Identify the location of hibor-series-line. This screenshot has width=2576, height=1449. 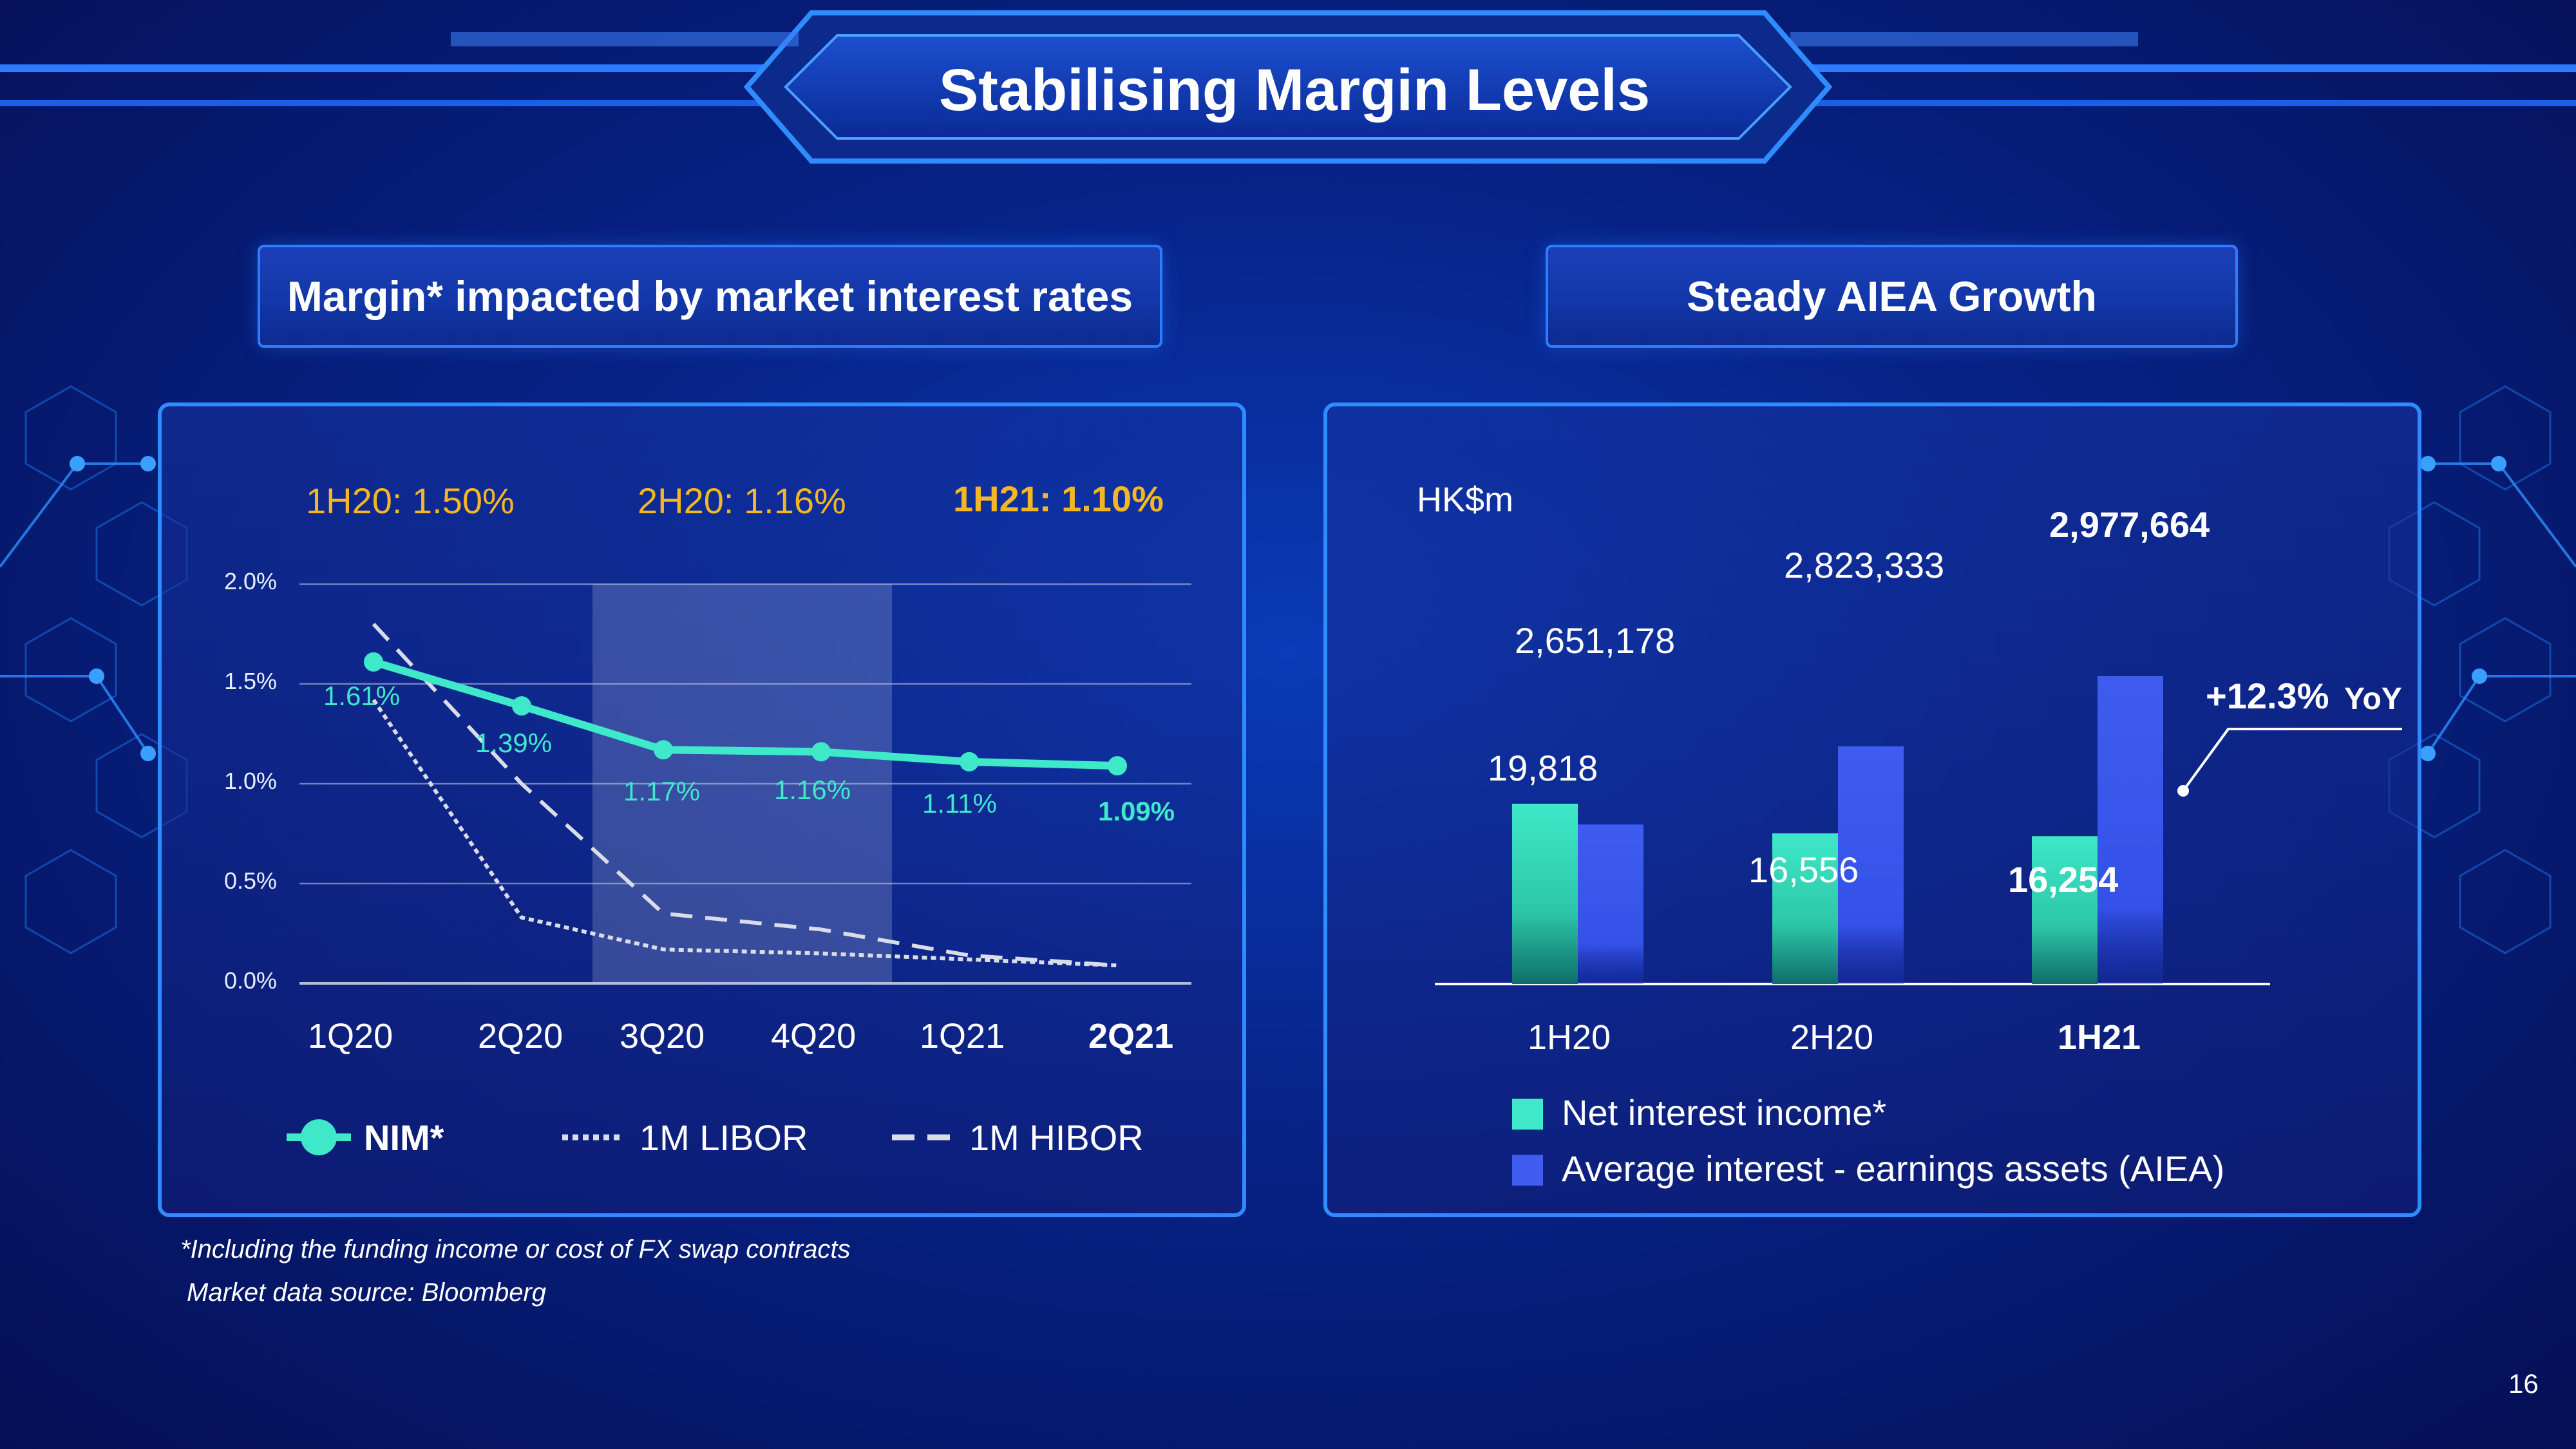
(745, 795).